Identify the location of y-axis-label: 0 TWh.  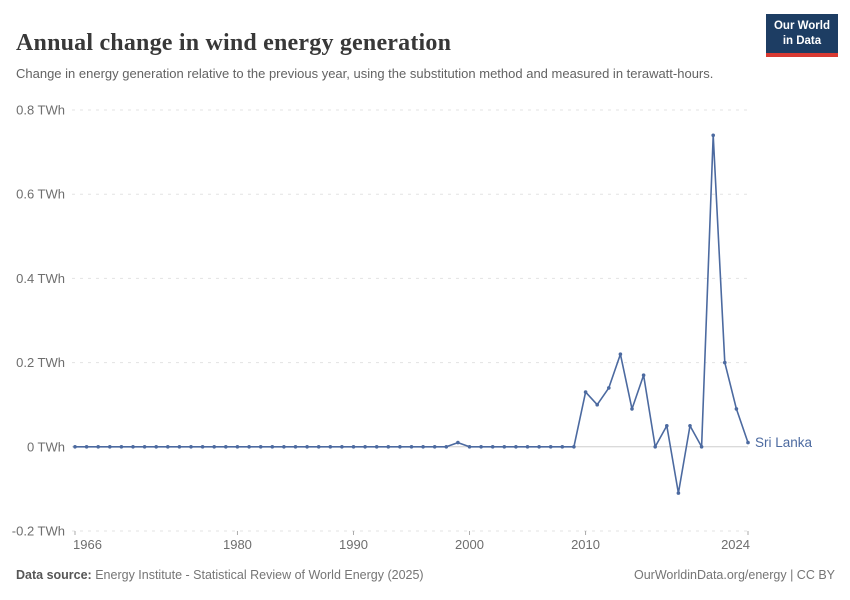
(46, 446).